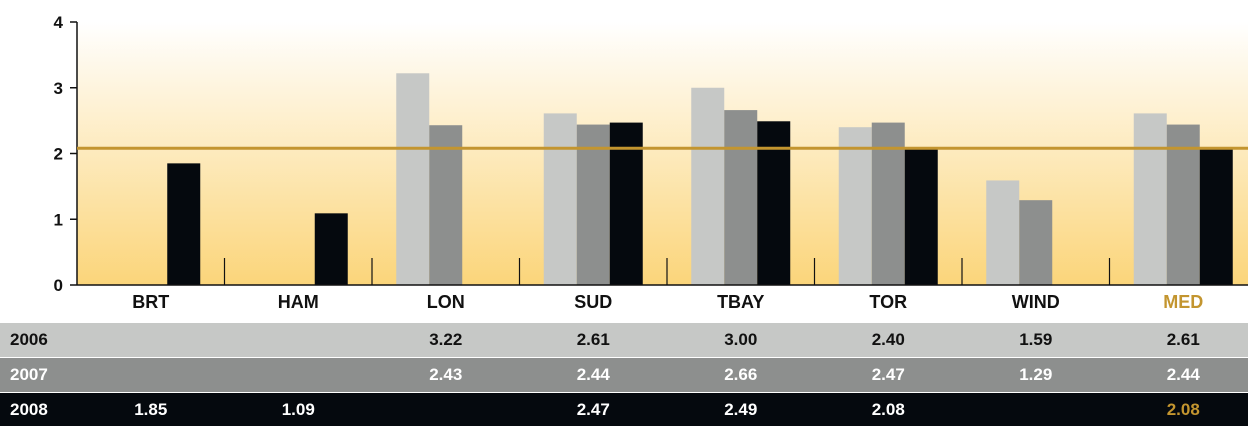  I want to click on row-label: 2007, so click(29, 374).